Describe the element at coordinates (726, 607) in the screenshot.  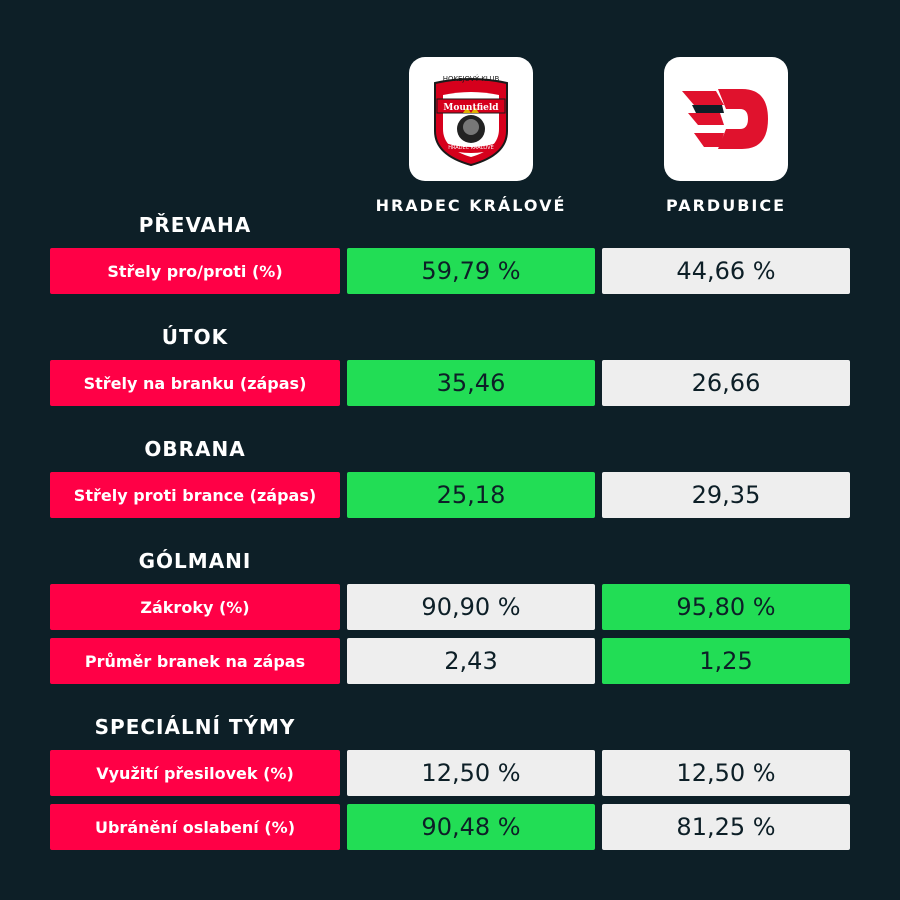
I see `value-pardubice: 95,80 %` at that location.